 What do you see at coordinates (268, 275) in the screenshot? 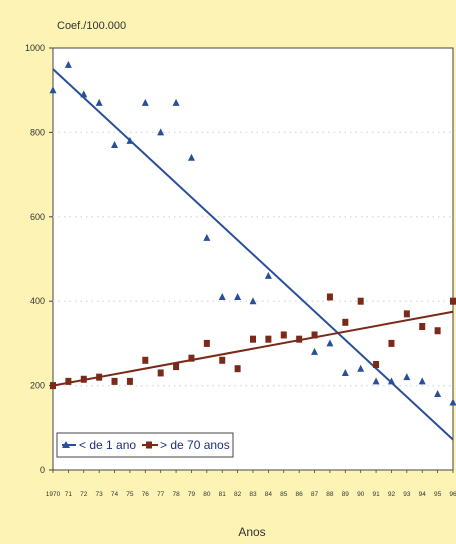
I see `point-s0-1984` at bounding box center [268, 275].